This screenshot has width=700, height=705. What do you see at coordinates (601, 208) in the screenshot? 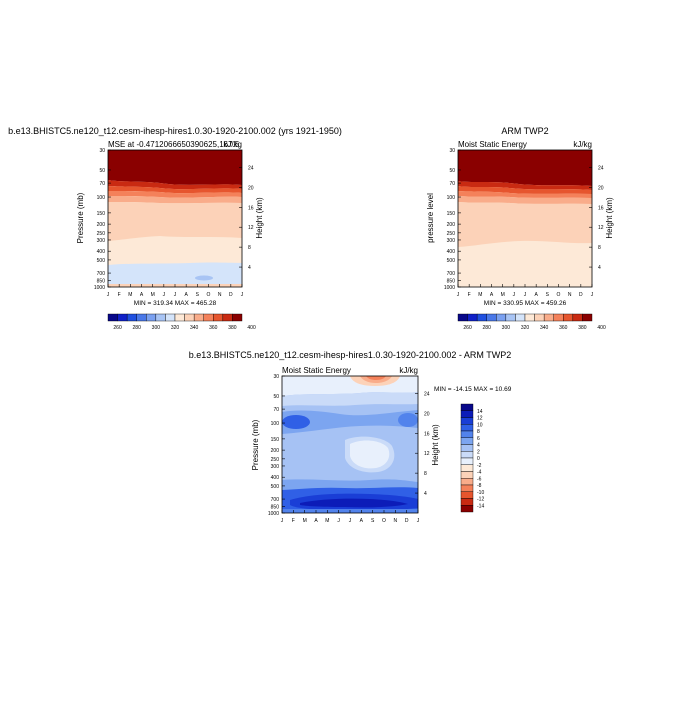
I see `y-tick-label-right: 16` at bounding box center [601, 208].